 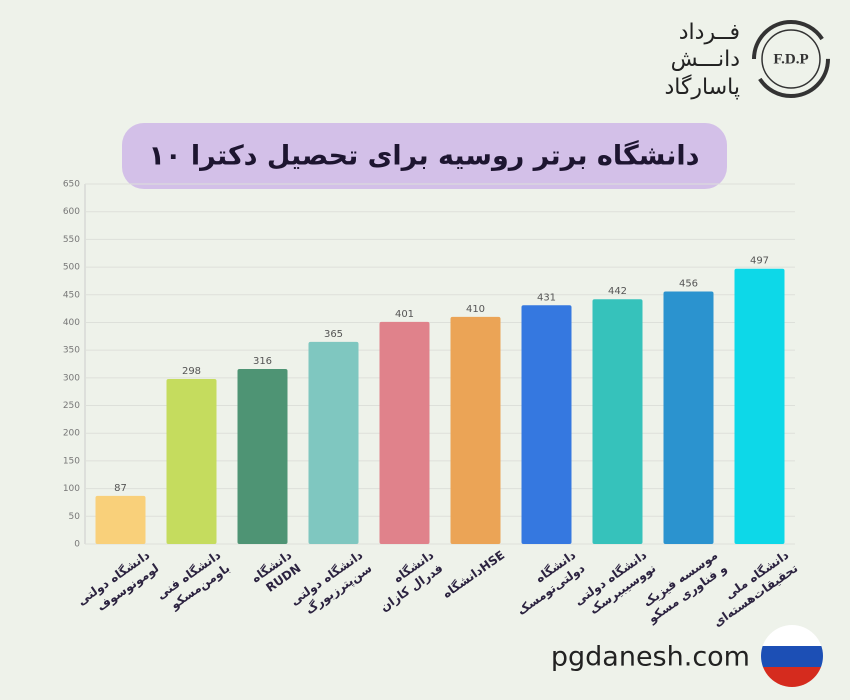 I want to click on footer-url: pgdanesh.com, so click(x=650, y=657).